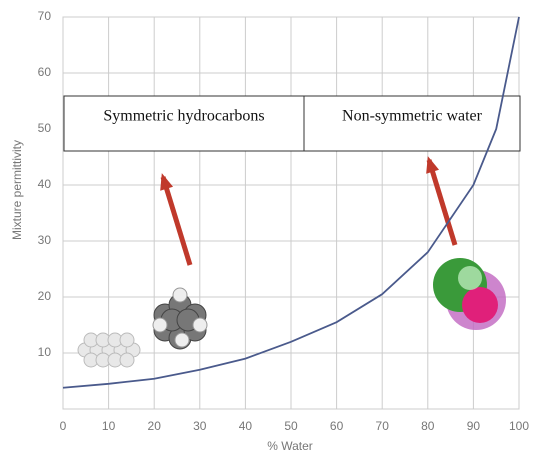  I want to click on x-tick-label: 50, so click(291, 426).